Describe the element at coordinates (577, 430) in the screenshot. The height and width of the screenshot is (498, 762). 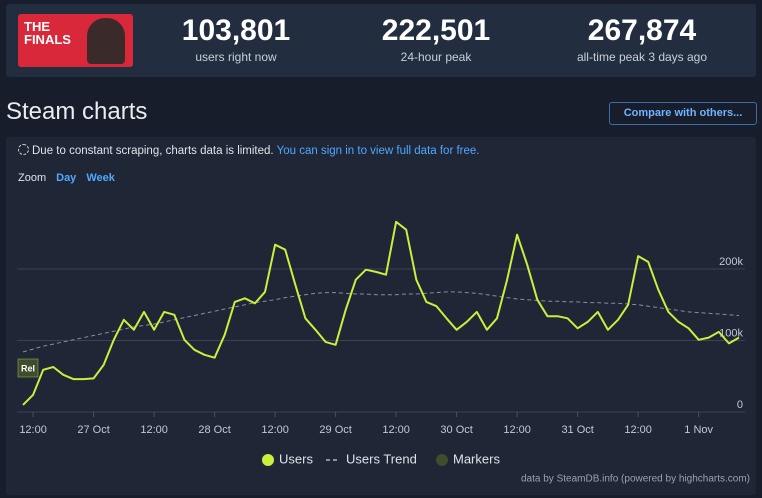
I see `x-tick-label: 31 Oct` at that location.